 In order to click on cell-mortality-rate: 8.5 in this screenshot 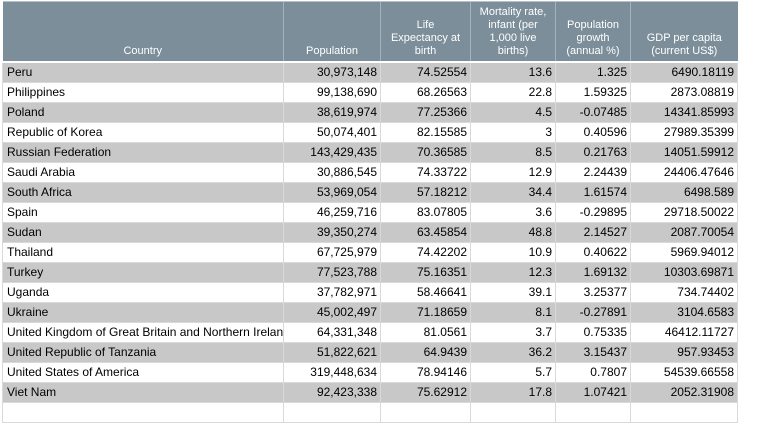, I will do `click(513, 152)`.